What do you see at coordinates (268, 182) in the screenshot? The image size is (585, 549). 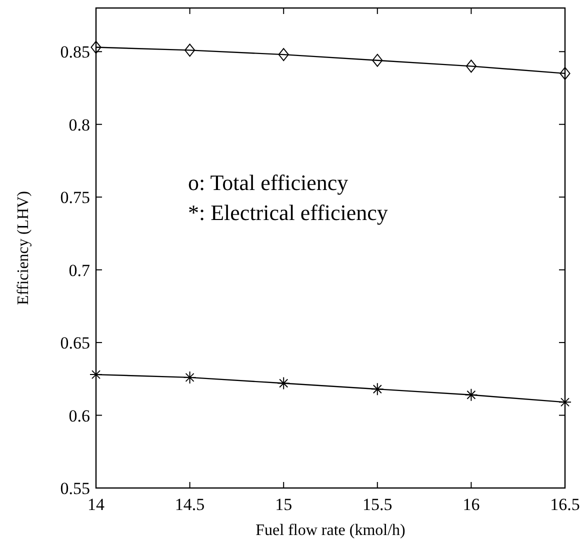 I see `annotation: o: Total efficiency` at bounding box center [268, 182].